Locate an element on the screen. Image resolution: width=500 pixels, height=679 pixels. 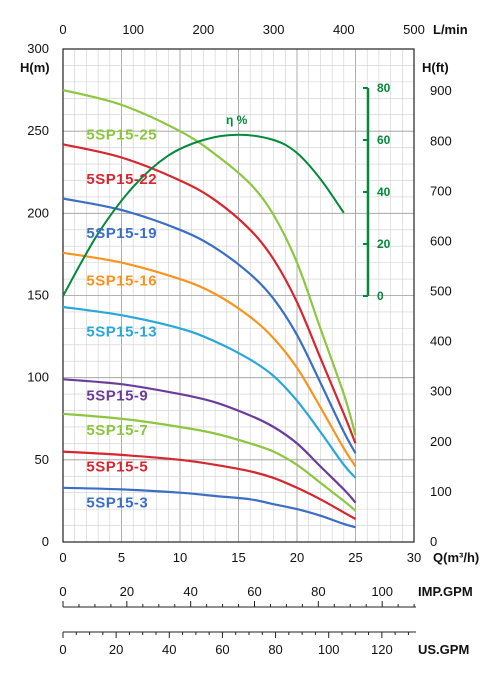
ft-tick-label: 0 is located at coordinates (433, 541).